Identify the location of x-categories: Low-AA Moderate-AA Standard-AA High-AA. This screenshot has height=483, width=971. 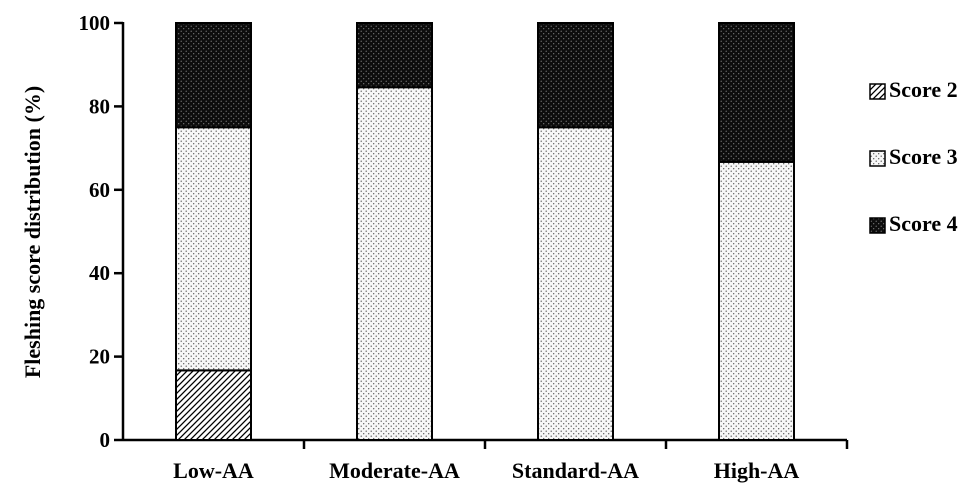
(511, 461).